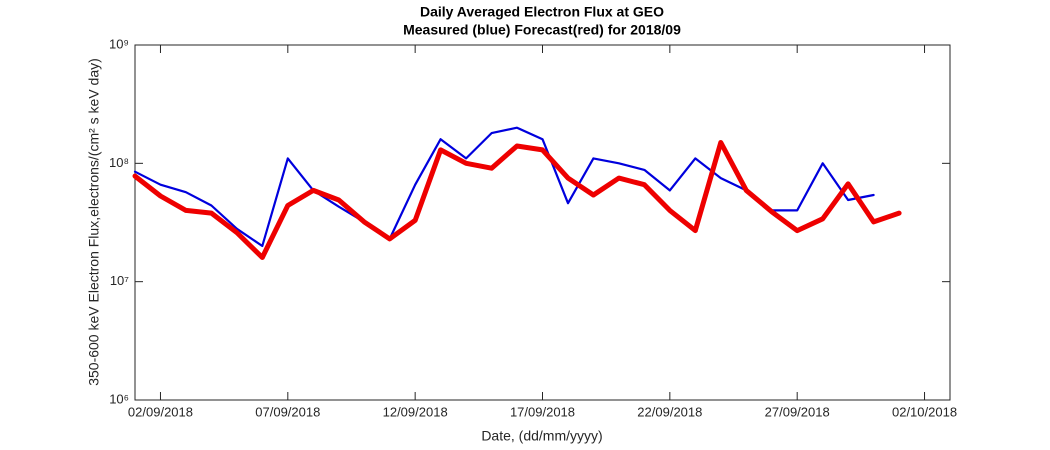 This screenshot has width=1050, height=450. What do you see at coordinates (119, 398) in the screenshot?
I see `y-tick-label: 10⁶` at bounding box center [119, 398].